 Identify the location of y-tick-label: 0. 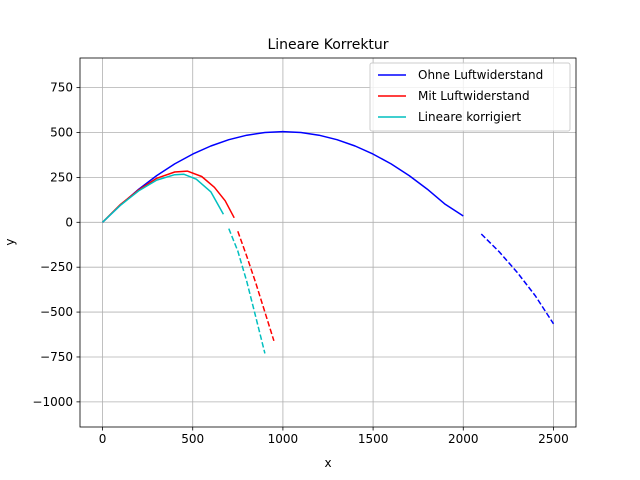
(69, 222).